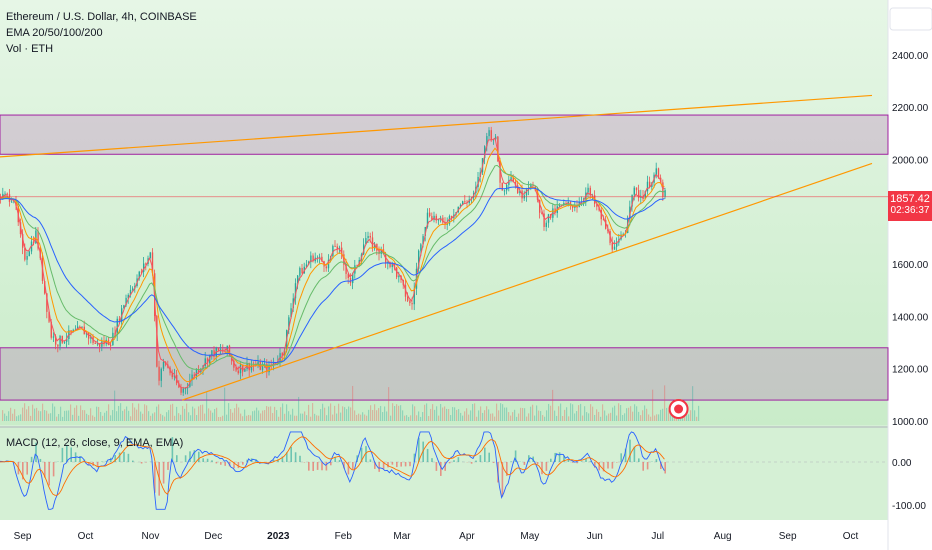 This screenshot has height=550, width=932. Describe the element at coordinates (101, 17) in the screenshot. I see `symbol-label: Ethereum / U.S. Dollar, 4h, COINBASE` at that location.